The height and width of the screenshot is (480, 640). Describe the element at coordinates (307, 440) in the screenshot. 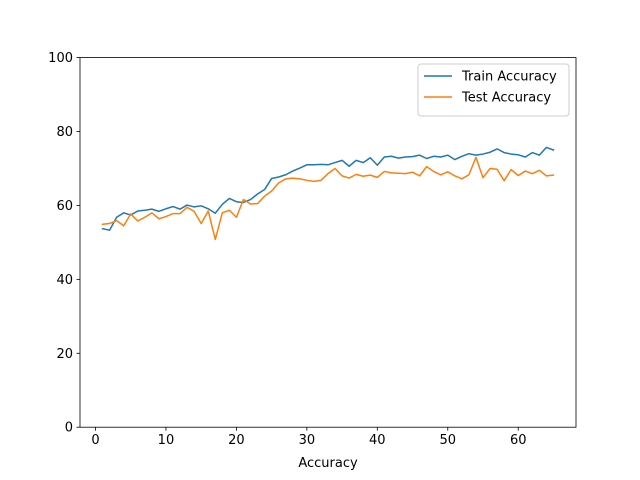

I see `x-tick-label: 30` at that location.